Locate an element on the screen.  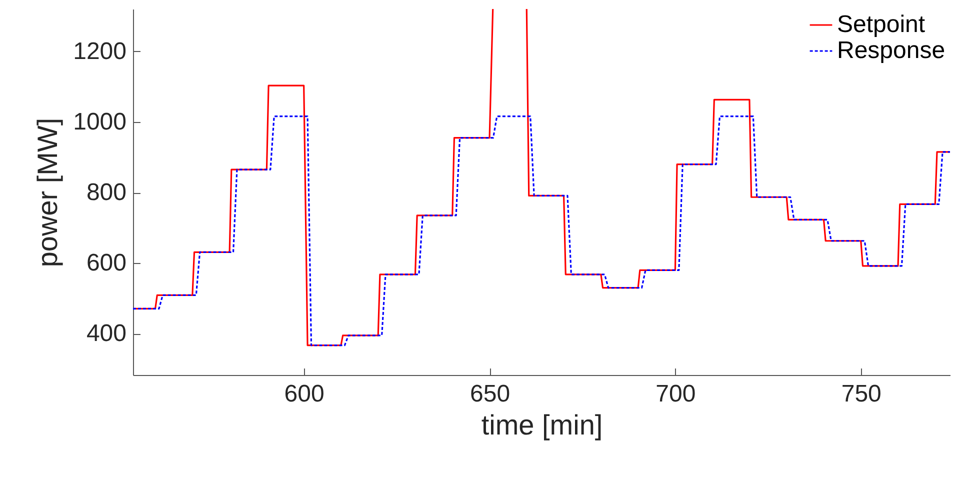
y-axis-title: power [MW] is located at coordinates (48, 193).